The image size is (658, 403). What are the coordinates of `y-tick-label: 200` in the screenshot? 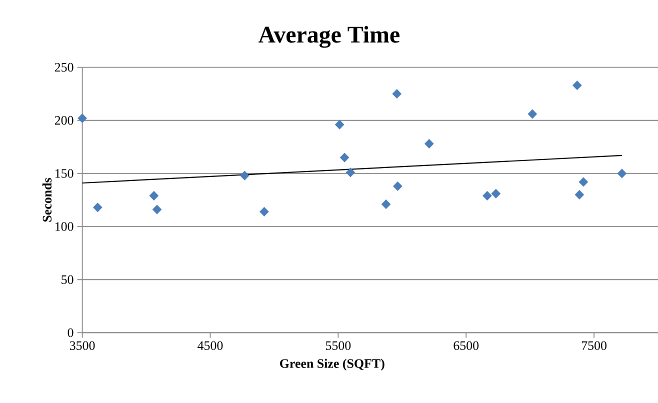 It's located at (64, 120).